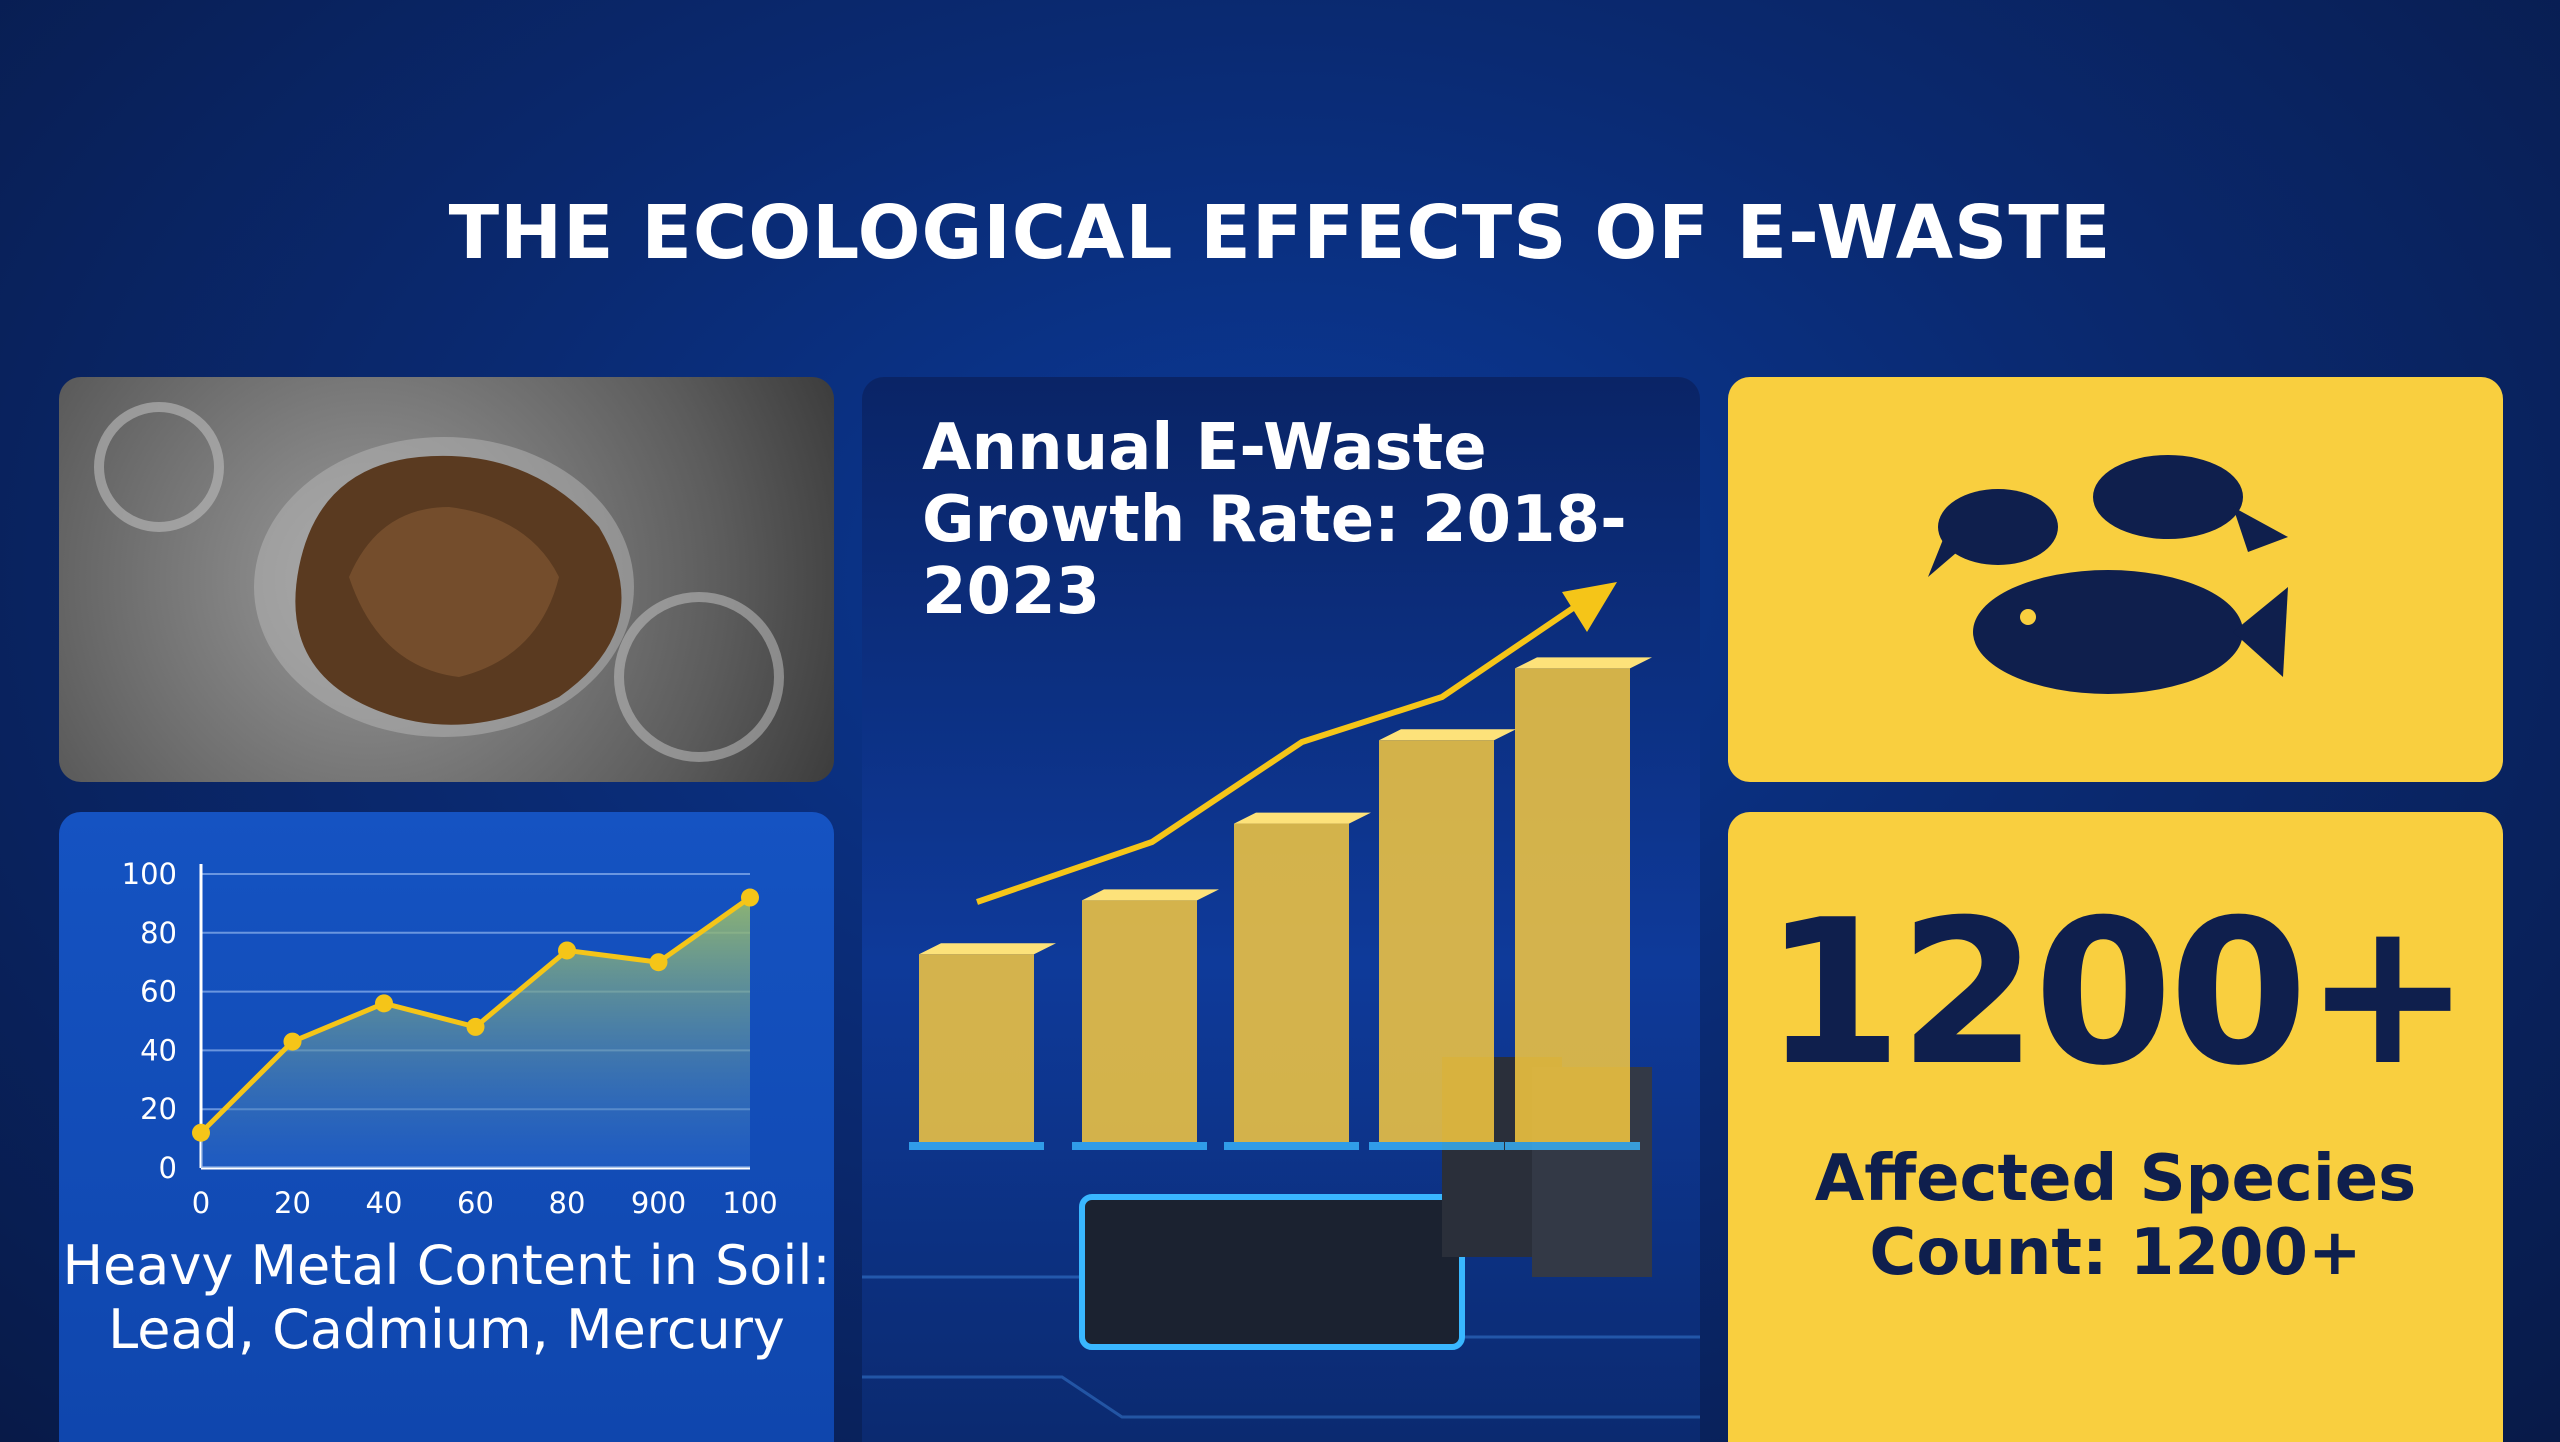 Image resolution: width=2560 pixels, height=1442 pixels. Describe the element at coordinates (158, 933) in the screenshot. I see `y-tick-label: 80` at that location.